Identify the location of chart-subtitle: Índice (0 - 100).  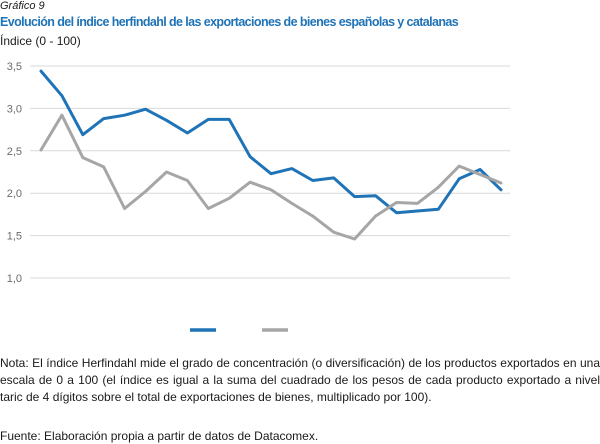
(40, 41).